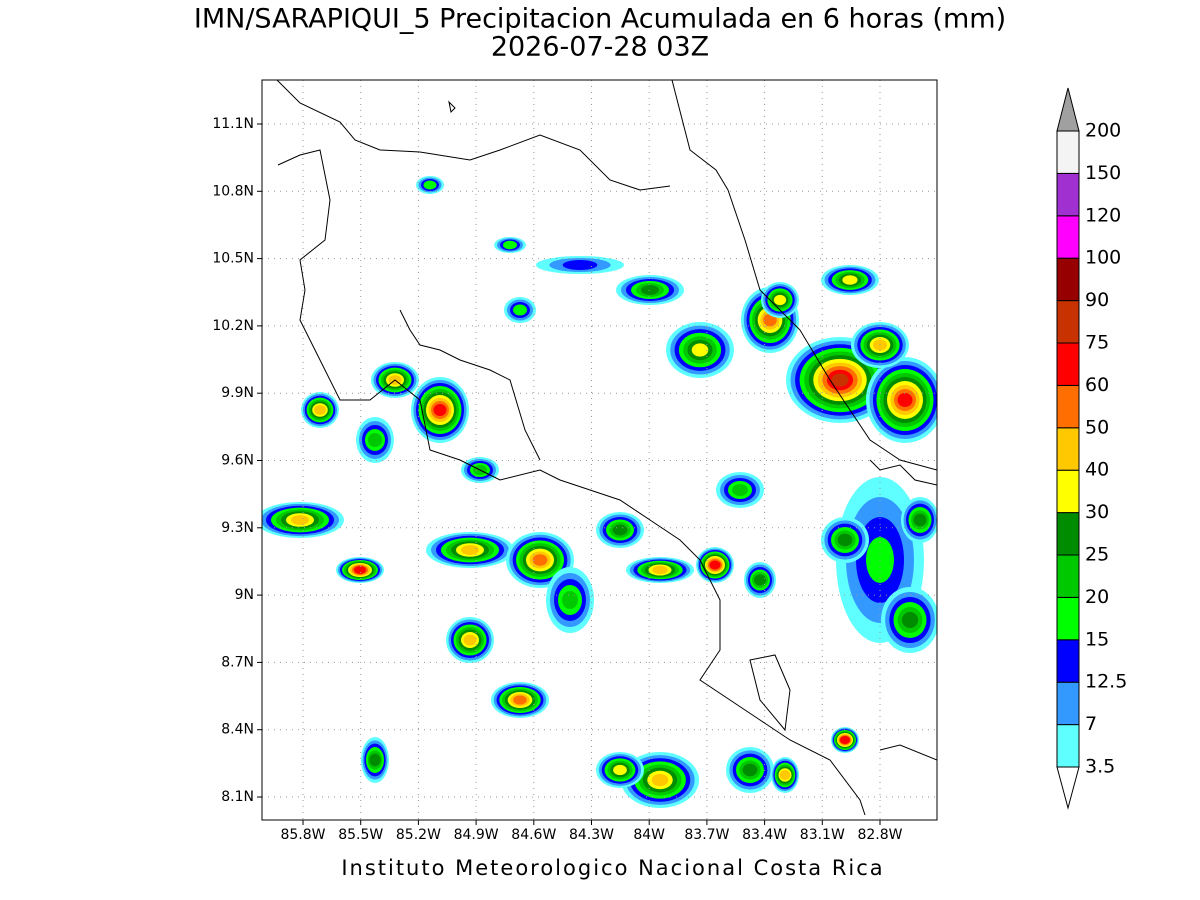 The height and width of the screenshot is (900, 1200). What do you see at coordinates (1091, 724) in the screenshot?
I see `colorbar-label: 7` at bounding box center [1091, 724].